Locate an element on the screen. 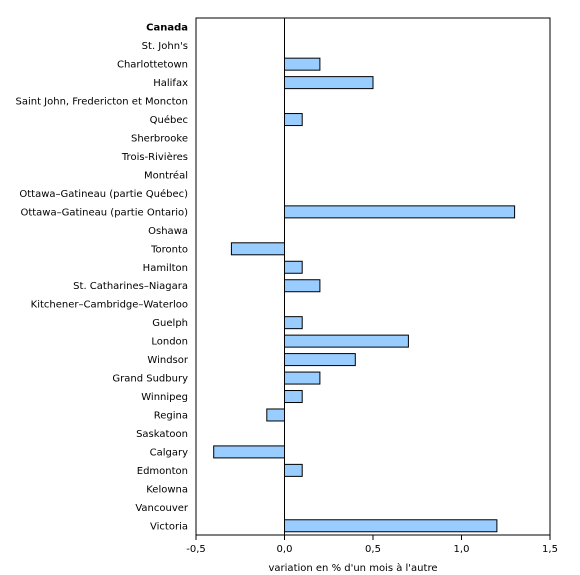 The height and width of the screenshot is (575, 580). category-label: Calgary is located at coordinates (169, 452).